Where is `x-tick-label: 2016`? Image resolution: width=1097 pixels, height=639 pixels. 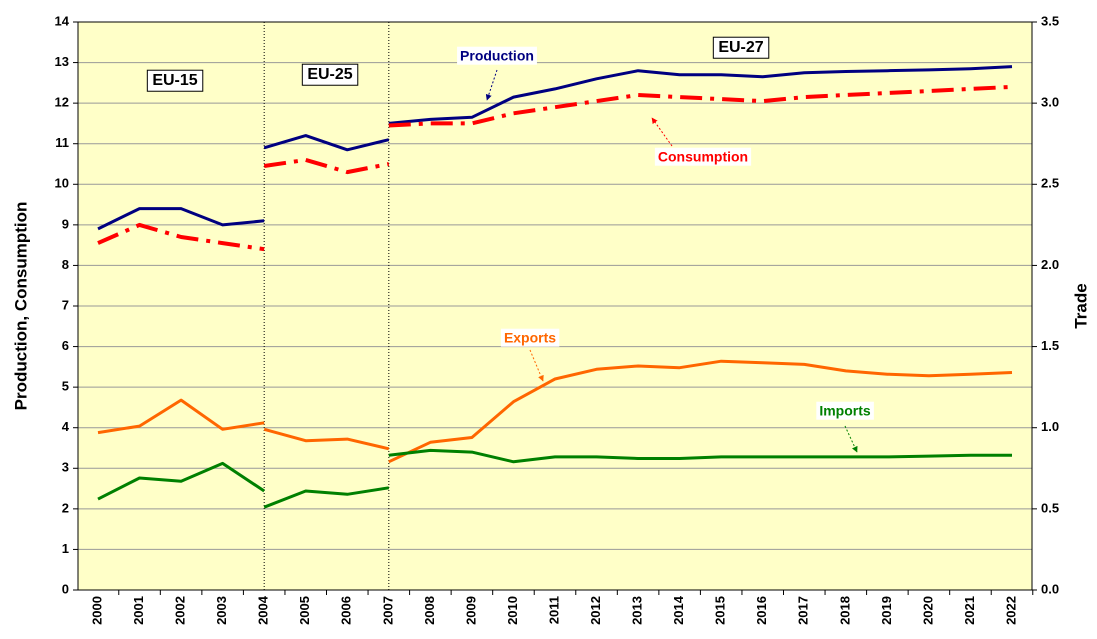
x-tick-label: 2016 is located at coordinates (761, 610).